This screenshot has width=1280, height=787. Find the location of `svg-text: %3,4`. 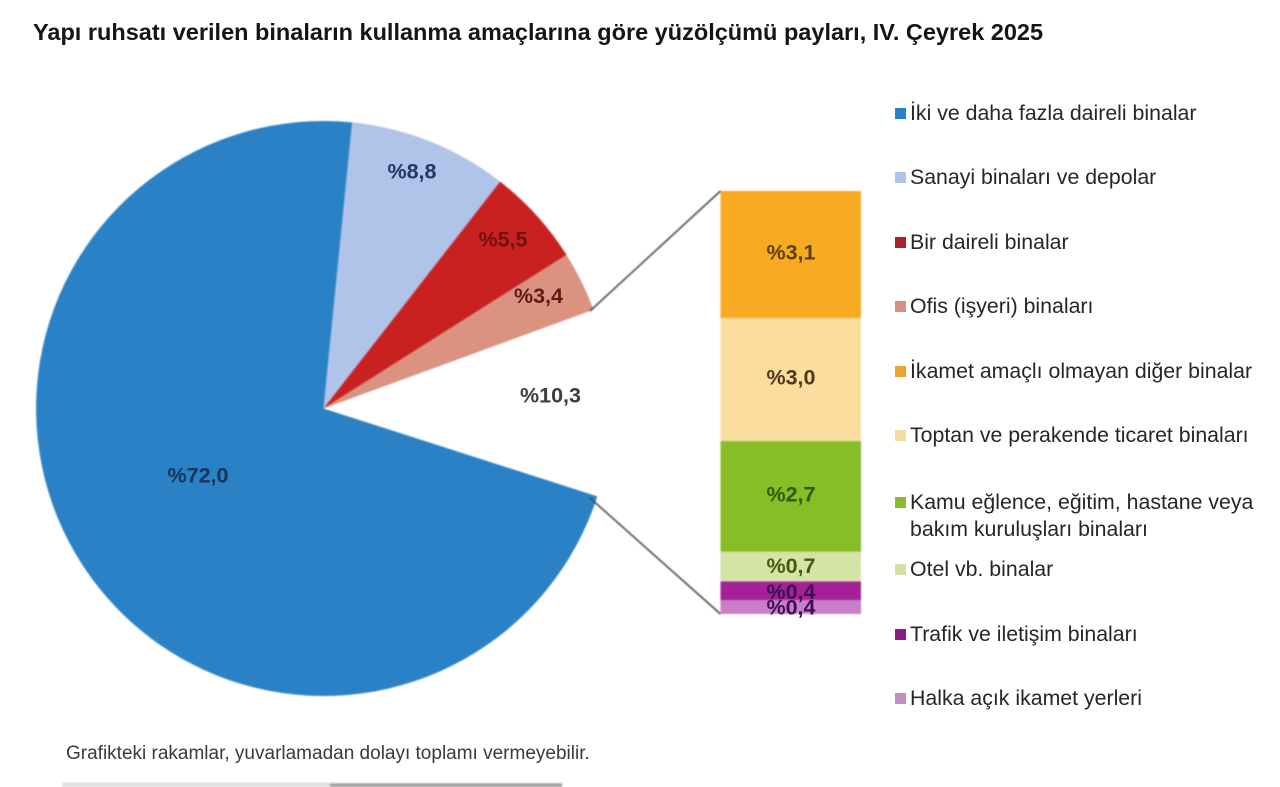

svg-text: %3,4 is located at coordinates (538, 296).